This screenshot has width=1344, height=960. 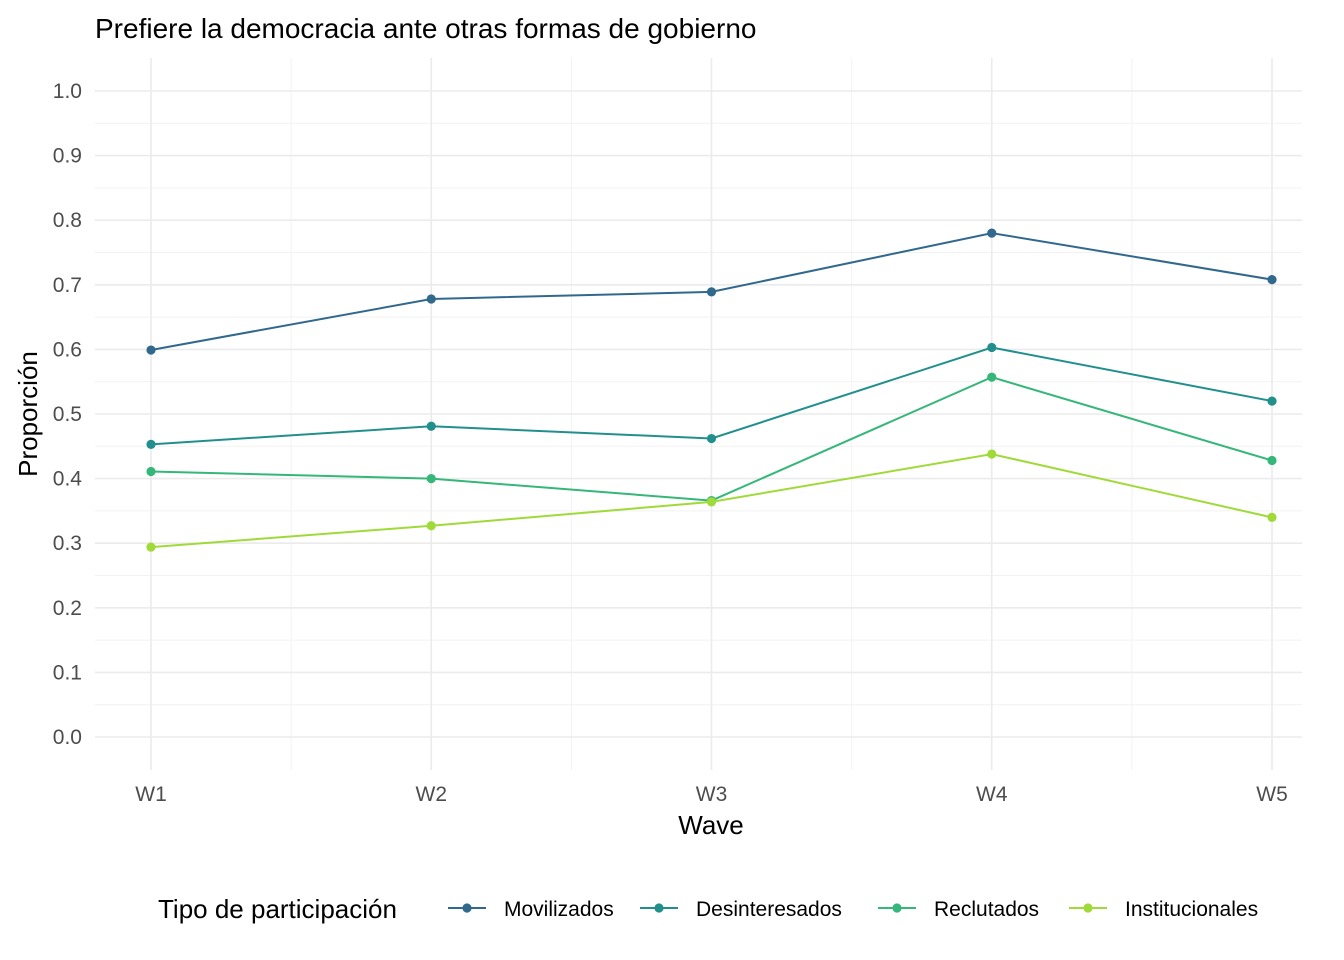 I want to click on y-tick-label: 0.8, so click(x=67, y=220).